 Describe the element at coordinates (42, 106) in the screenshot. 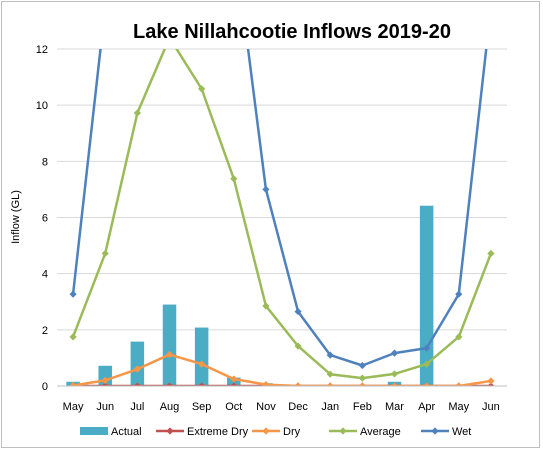

I see `y-tick-label: 10` at that location.